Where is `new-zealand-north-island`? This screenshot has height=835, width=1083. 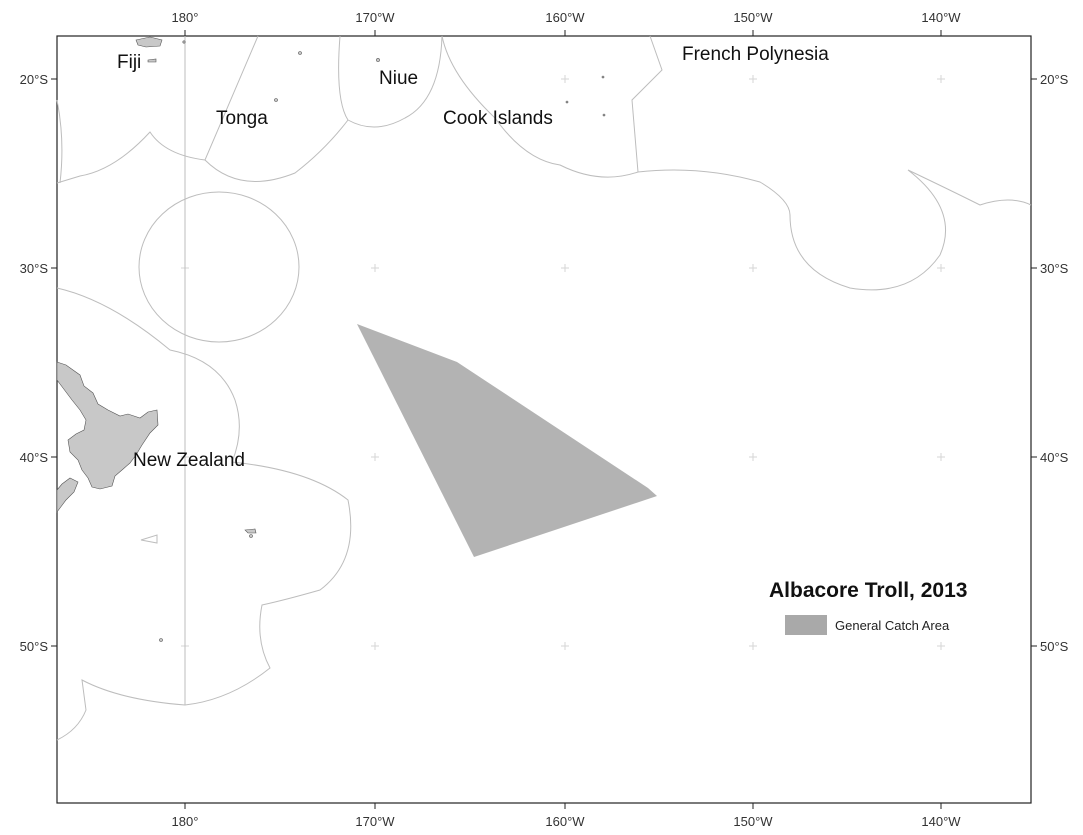
new-zealand-north-island is located at coordinates (107, 425).